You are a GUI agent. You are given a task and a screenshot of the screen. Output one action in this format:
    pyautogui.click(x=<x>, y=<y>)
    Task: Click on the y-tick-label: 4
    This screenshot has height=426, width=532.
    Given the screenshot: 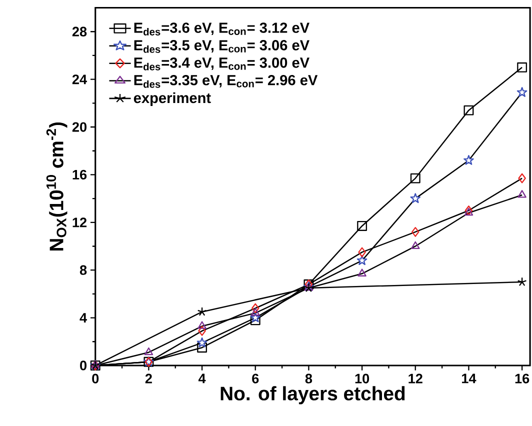 What is the action you would take?
    pyautogui.click(x=83, y=318)
    